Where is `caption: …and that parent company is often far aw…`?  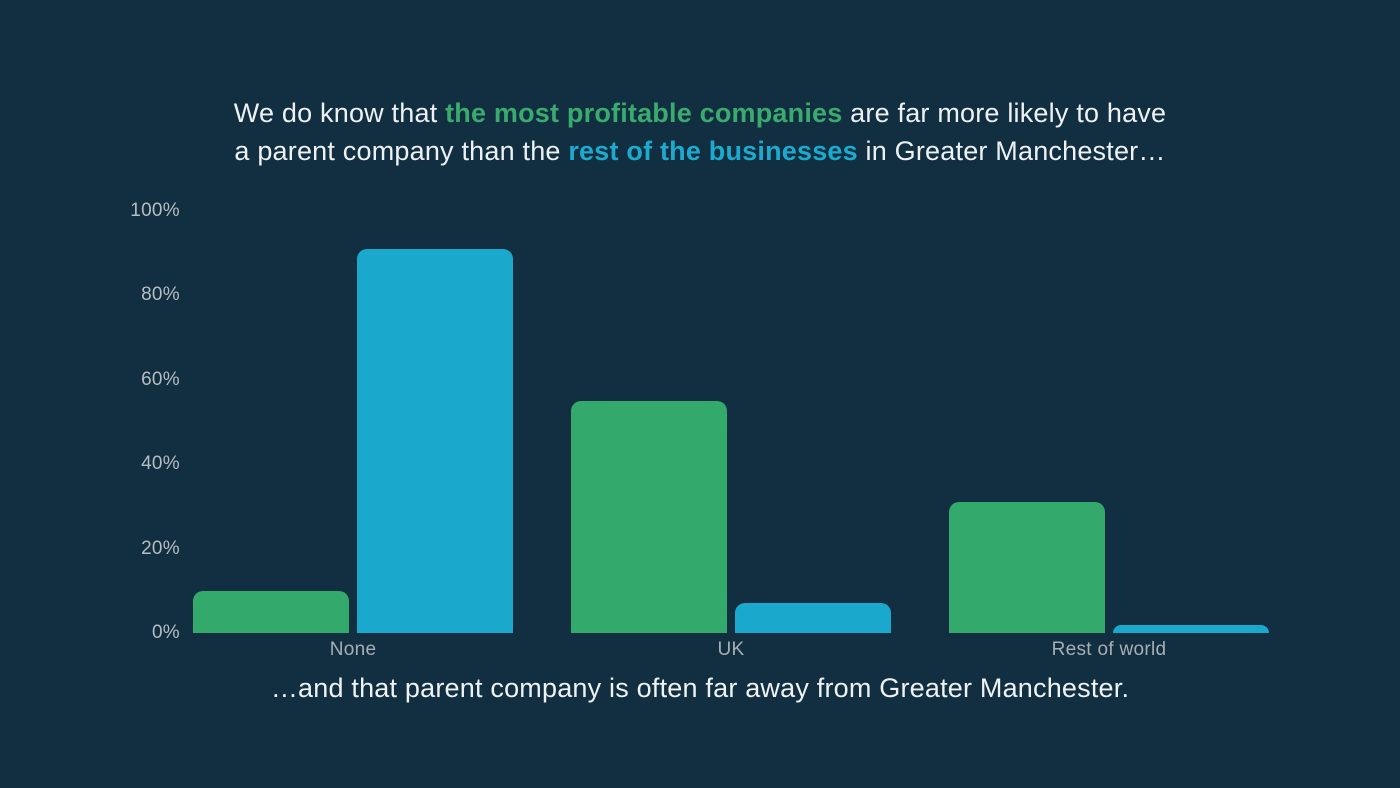 caption: …and that parent company is often far aw… is located at coordinates (700, 688).